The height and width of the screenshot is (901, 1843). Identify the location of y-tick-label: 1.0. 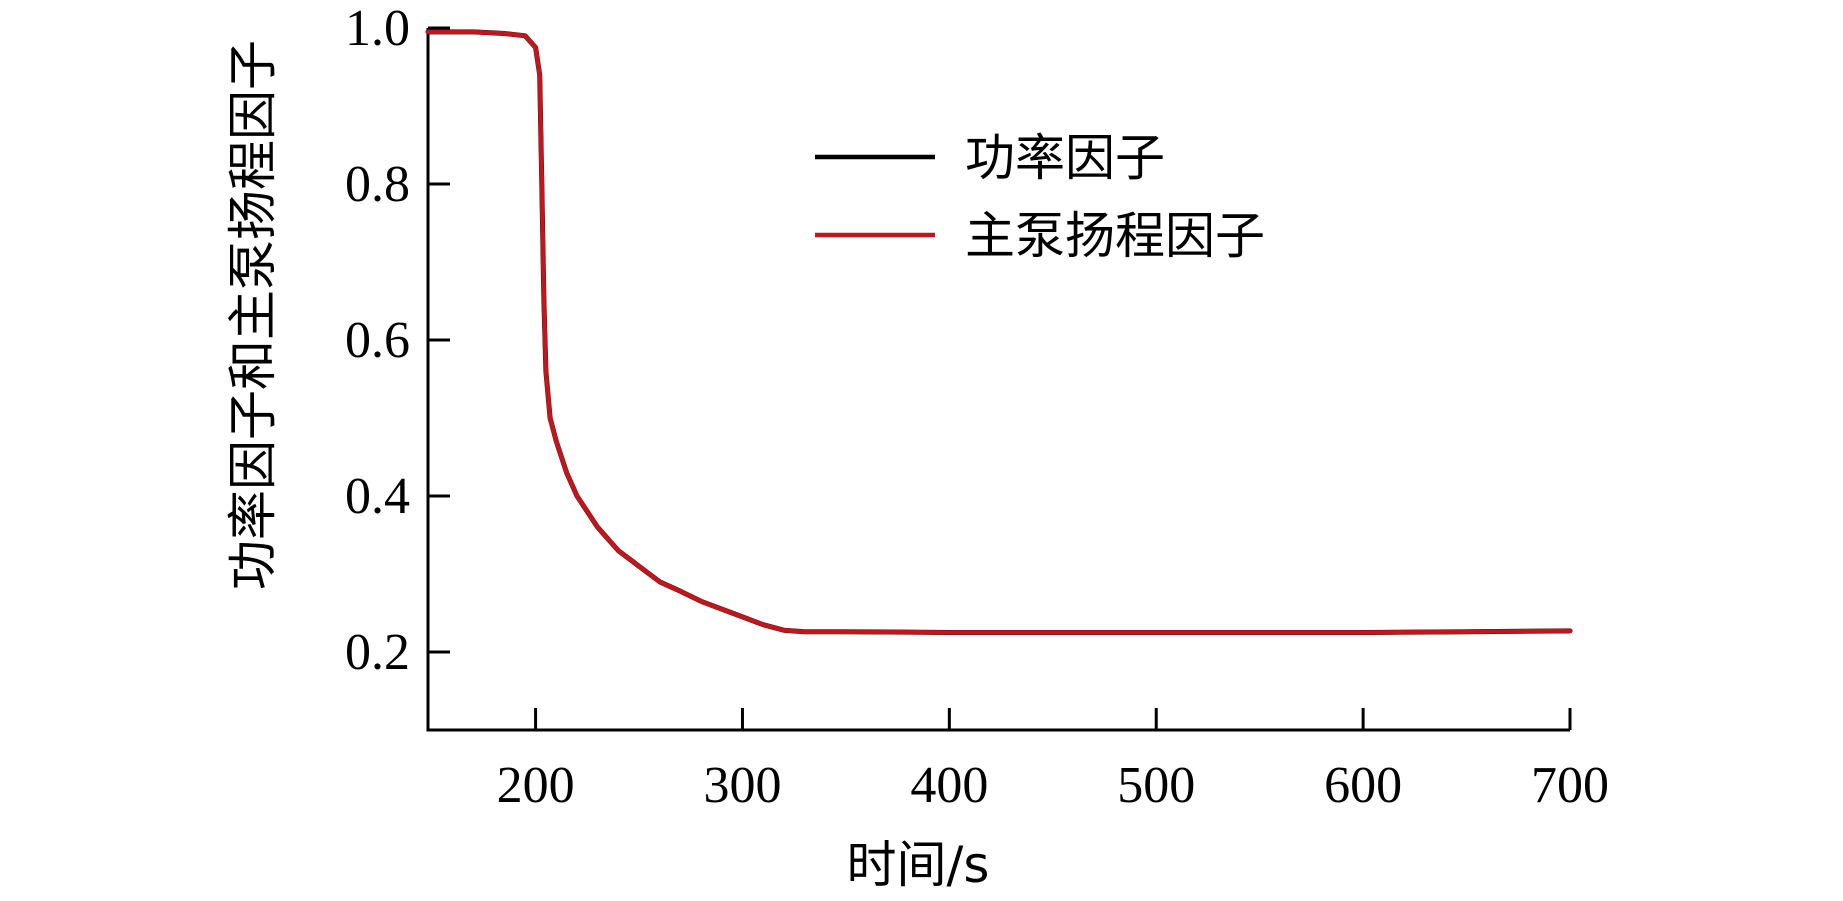
(377, 28).